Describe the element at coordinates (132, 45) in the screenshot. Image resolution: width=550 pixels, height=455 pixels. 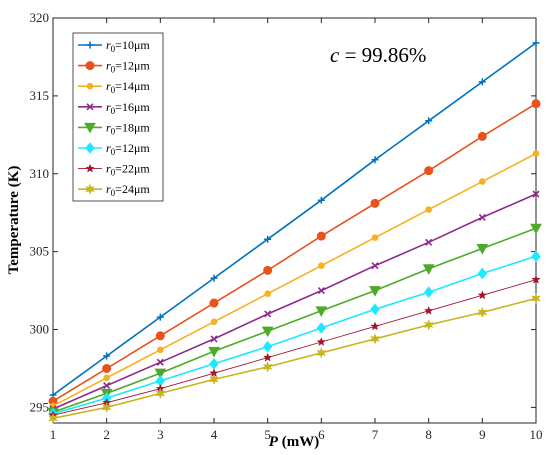
I see `legend-value: =10μm` at that location.